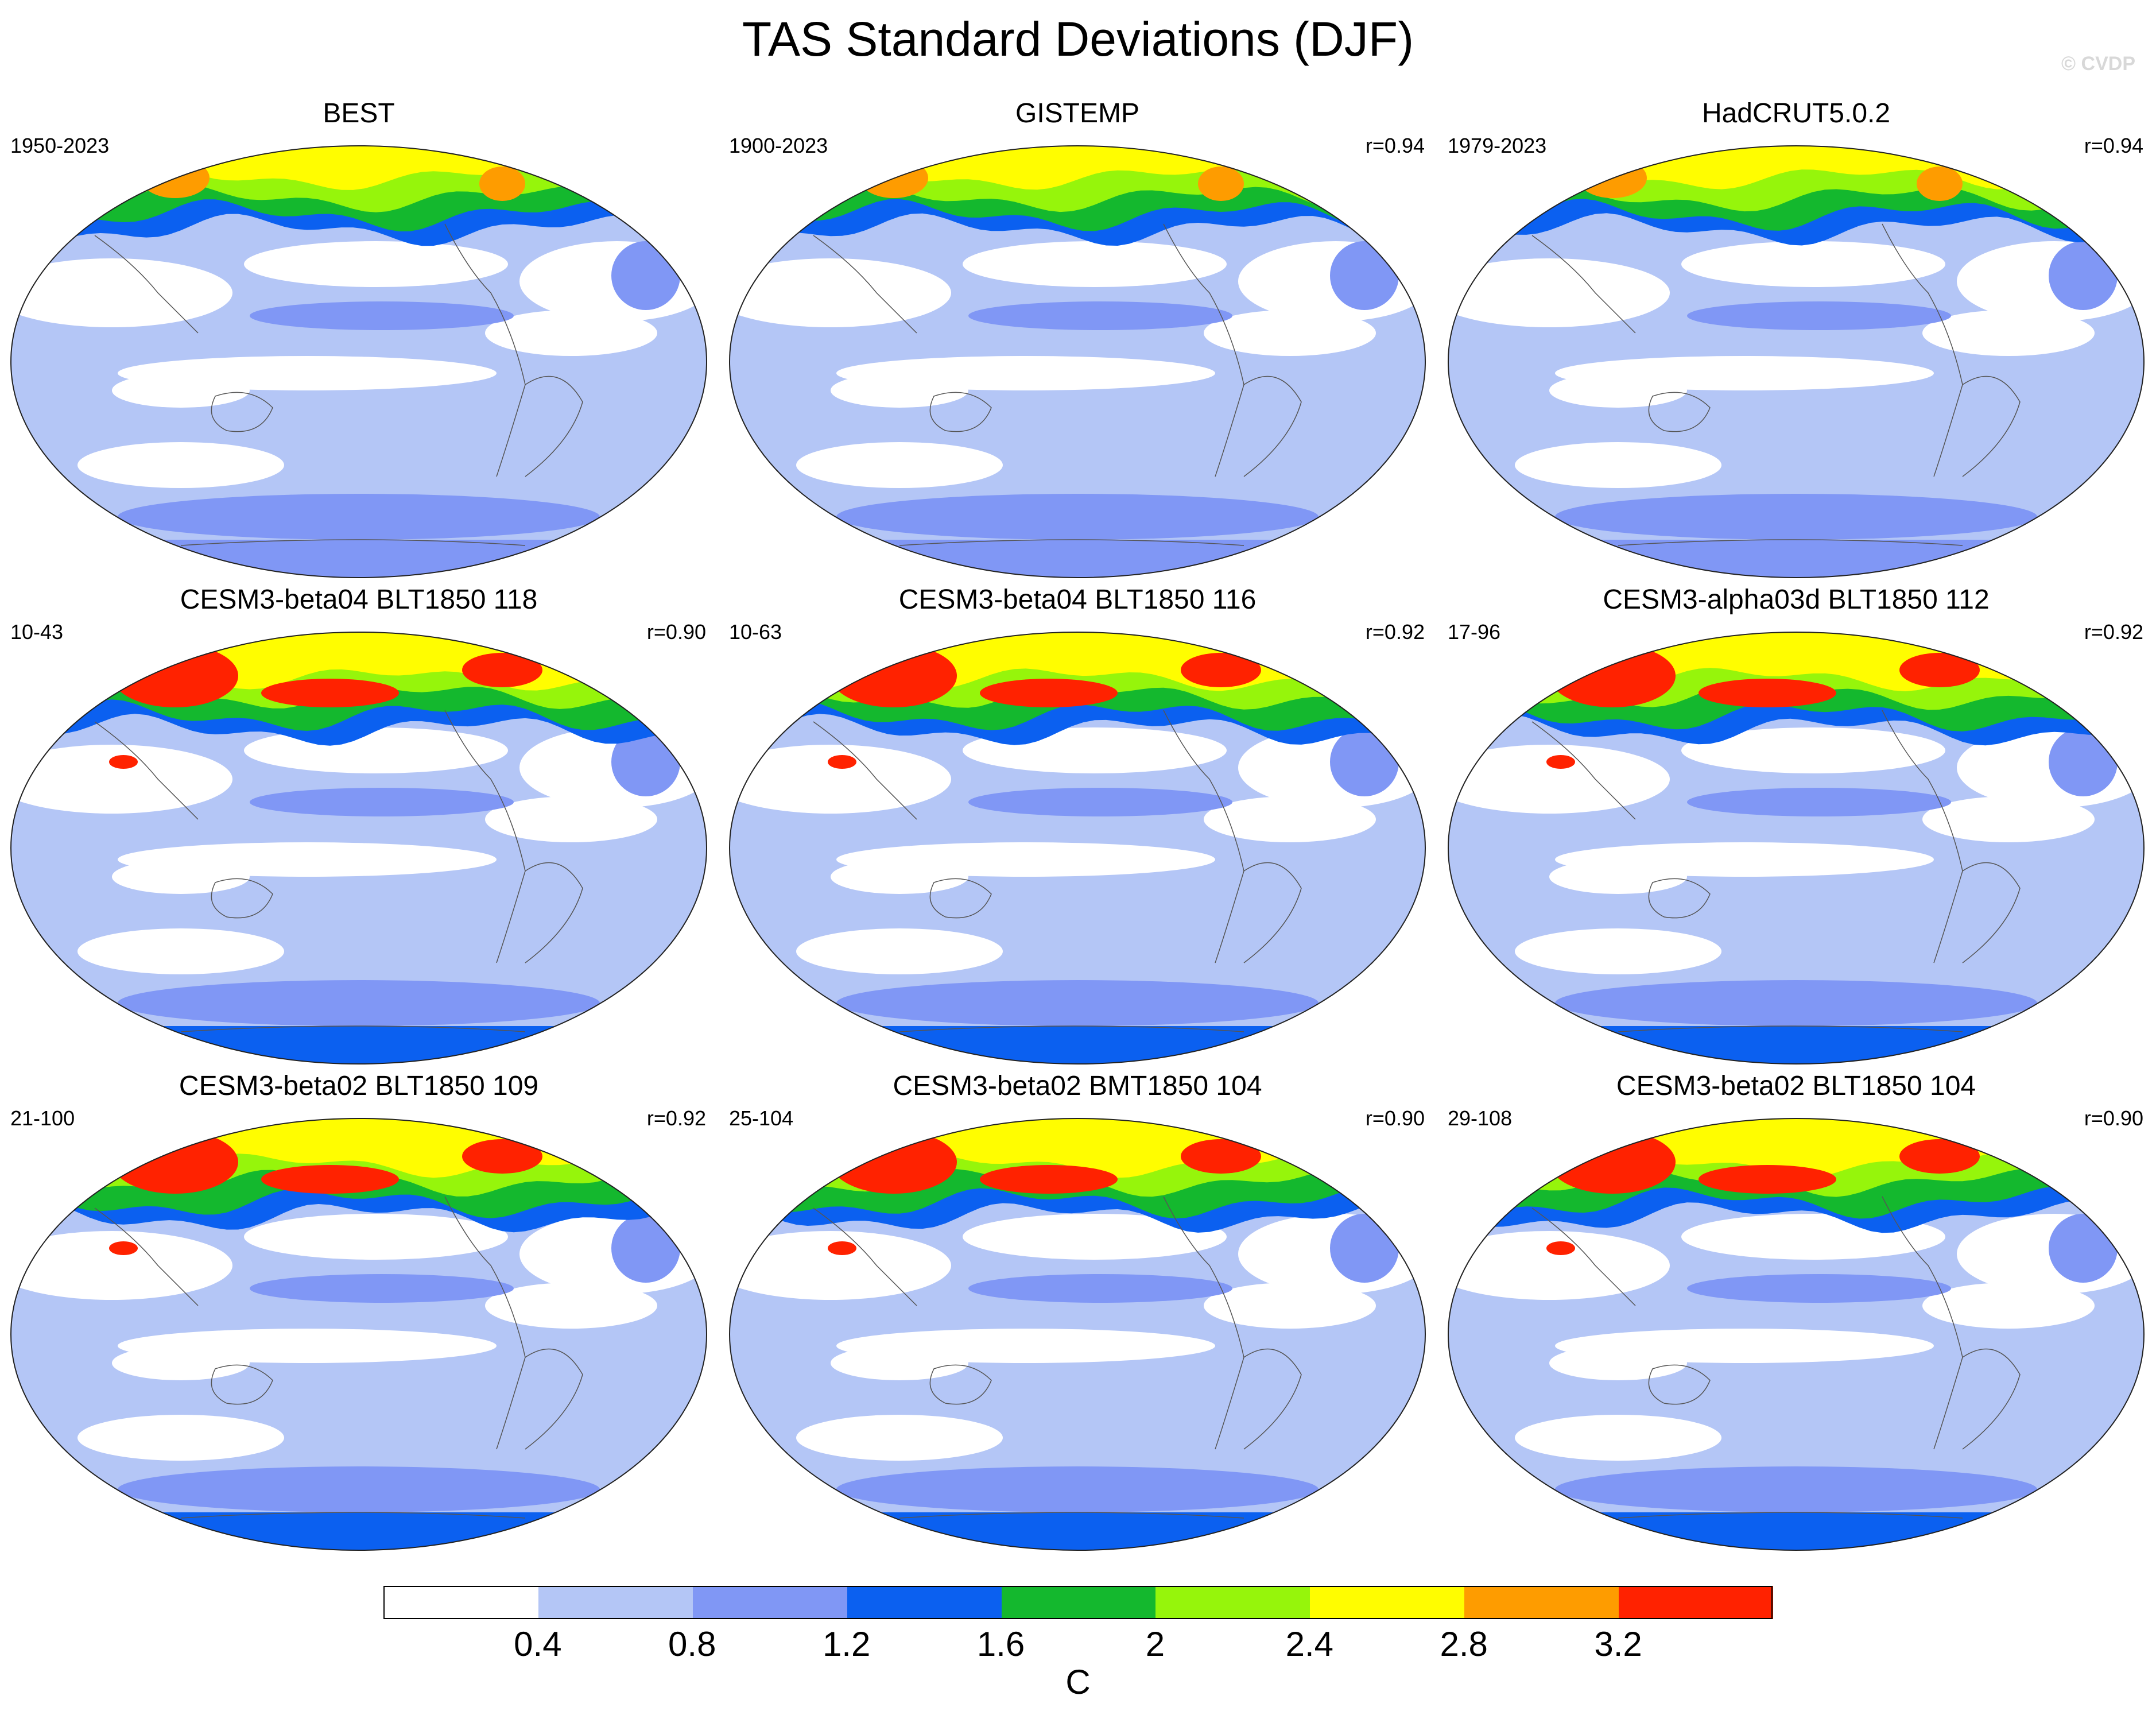 The image size is (2156, 1711). Describe the element at coordinates (2113, 145) in the screenshot. I see `panel-correlation: r=0.94` at that location.